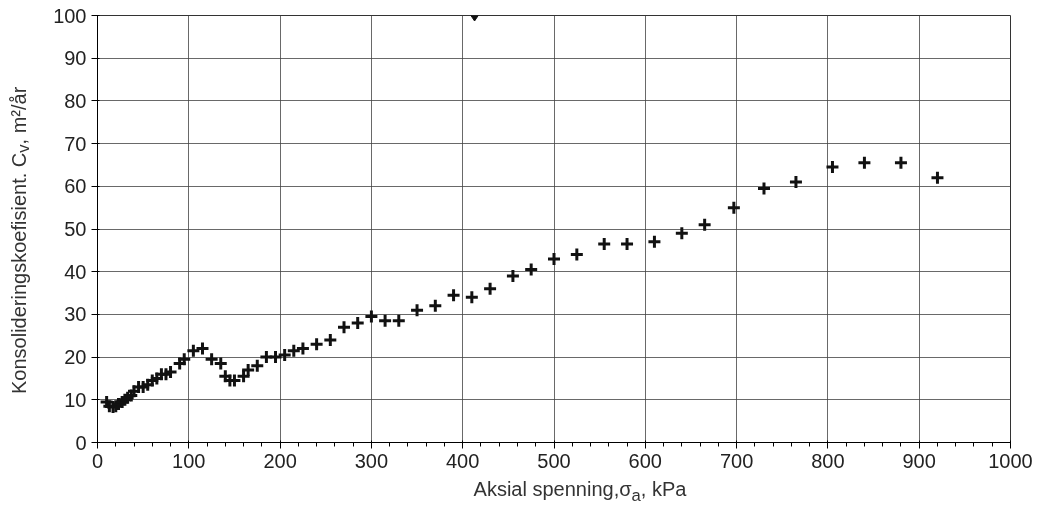 This screenshot has height=525, width=1058. I want to click on y-tick-label: 70, so click(75, 143).